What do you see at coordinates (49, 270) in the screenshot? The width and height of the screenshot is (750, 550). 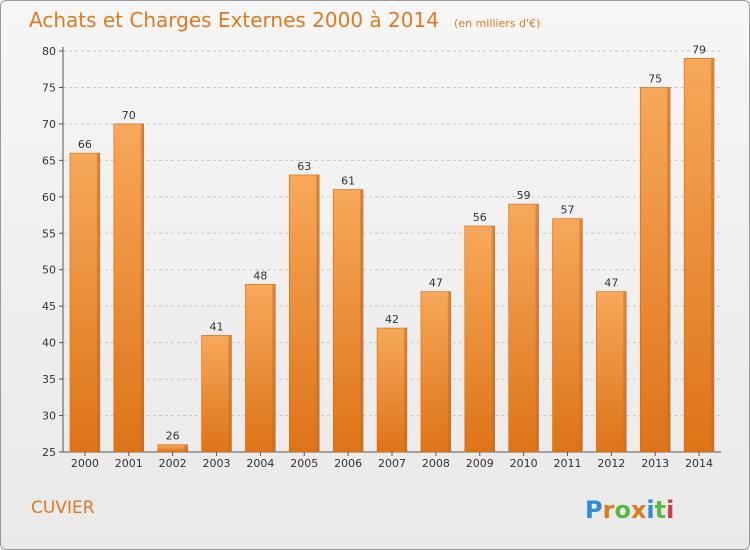 I see `y-tick-label: 50` at bounding box center [49, 270].